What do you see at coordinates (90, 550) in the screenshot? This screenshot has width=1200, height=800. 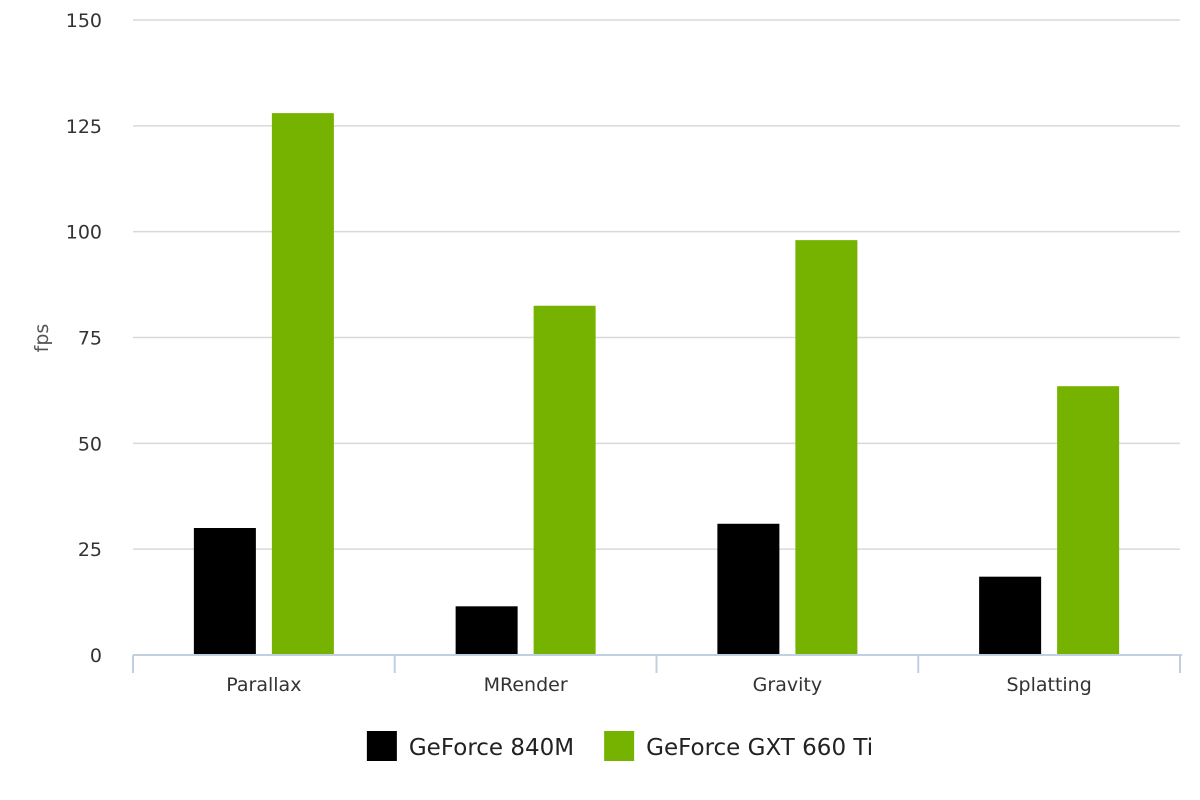 I see `y-tick-label: 25` at bounding box center [90, 550].